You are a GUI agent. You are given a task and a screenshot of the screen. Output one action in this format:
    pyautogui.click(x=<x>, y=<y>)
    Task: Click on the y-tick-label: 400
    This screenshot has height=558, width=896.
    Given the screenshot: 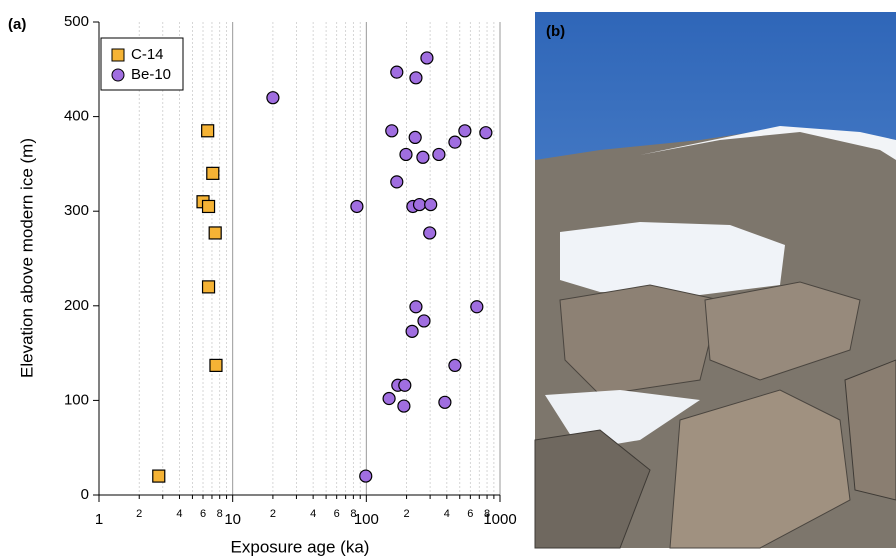 What is the action you would take?
    pyautogui.click(x=76, y=116)
    